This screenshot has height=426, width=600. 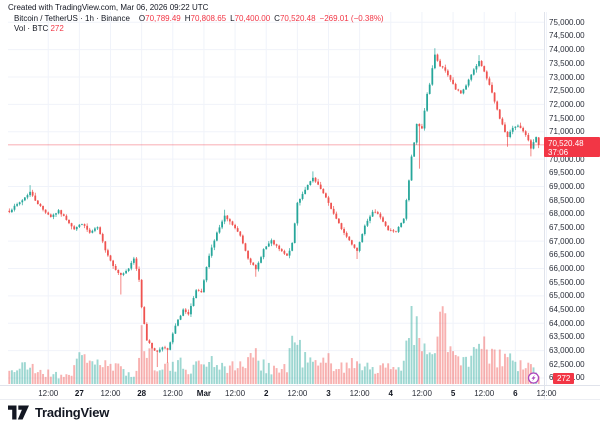 I want to click on last-price-label: 70,520.48 37:06, so click(x=572, y=147).